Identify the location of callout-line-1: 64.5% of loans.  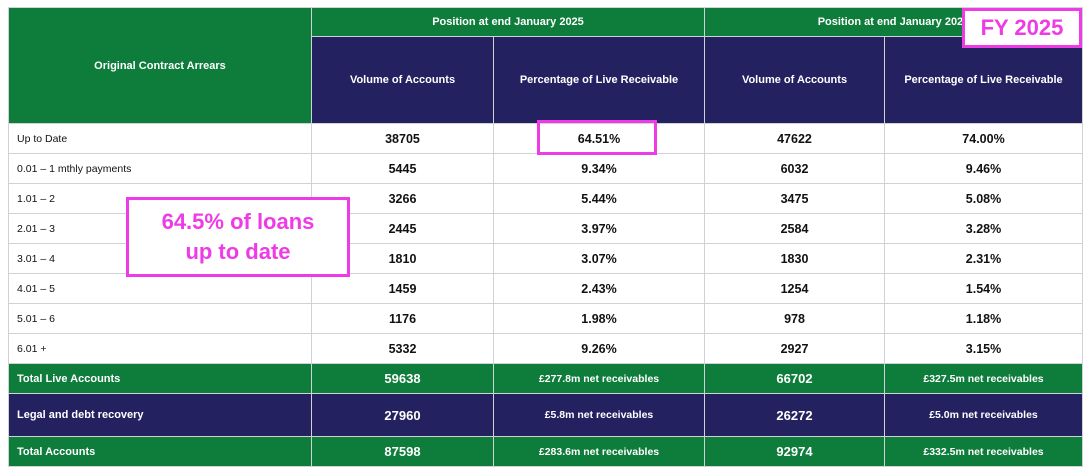
(238, 221).